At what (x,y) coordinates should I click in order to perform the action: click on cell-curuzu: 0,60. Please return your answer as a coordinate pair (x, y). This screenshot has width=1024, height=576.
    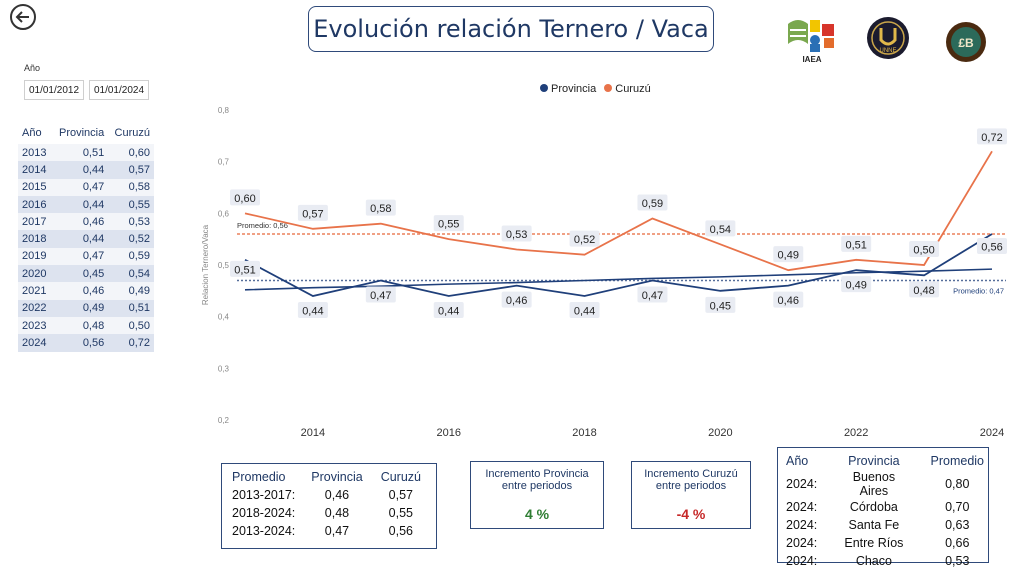
    Looking at the image, I should click on (131, 153).